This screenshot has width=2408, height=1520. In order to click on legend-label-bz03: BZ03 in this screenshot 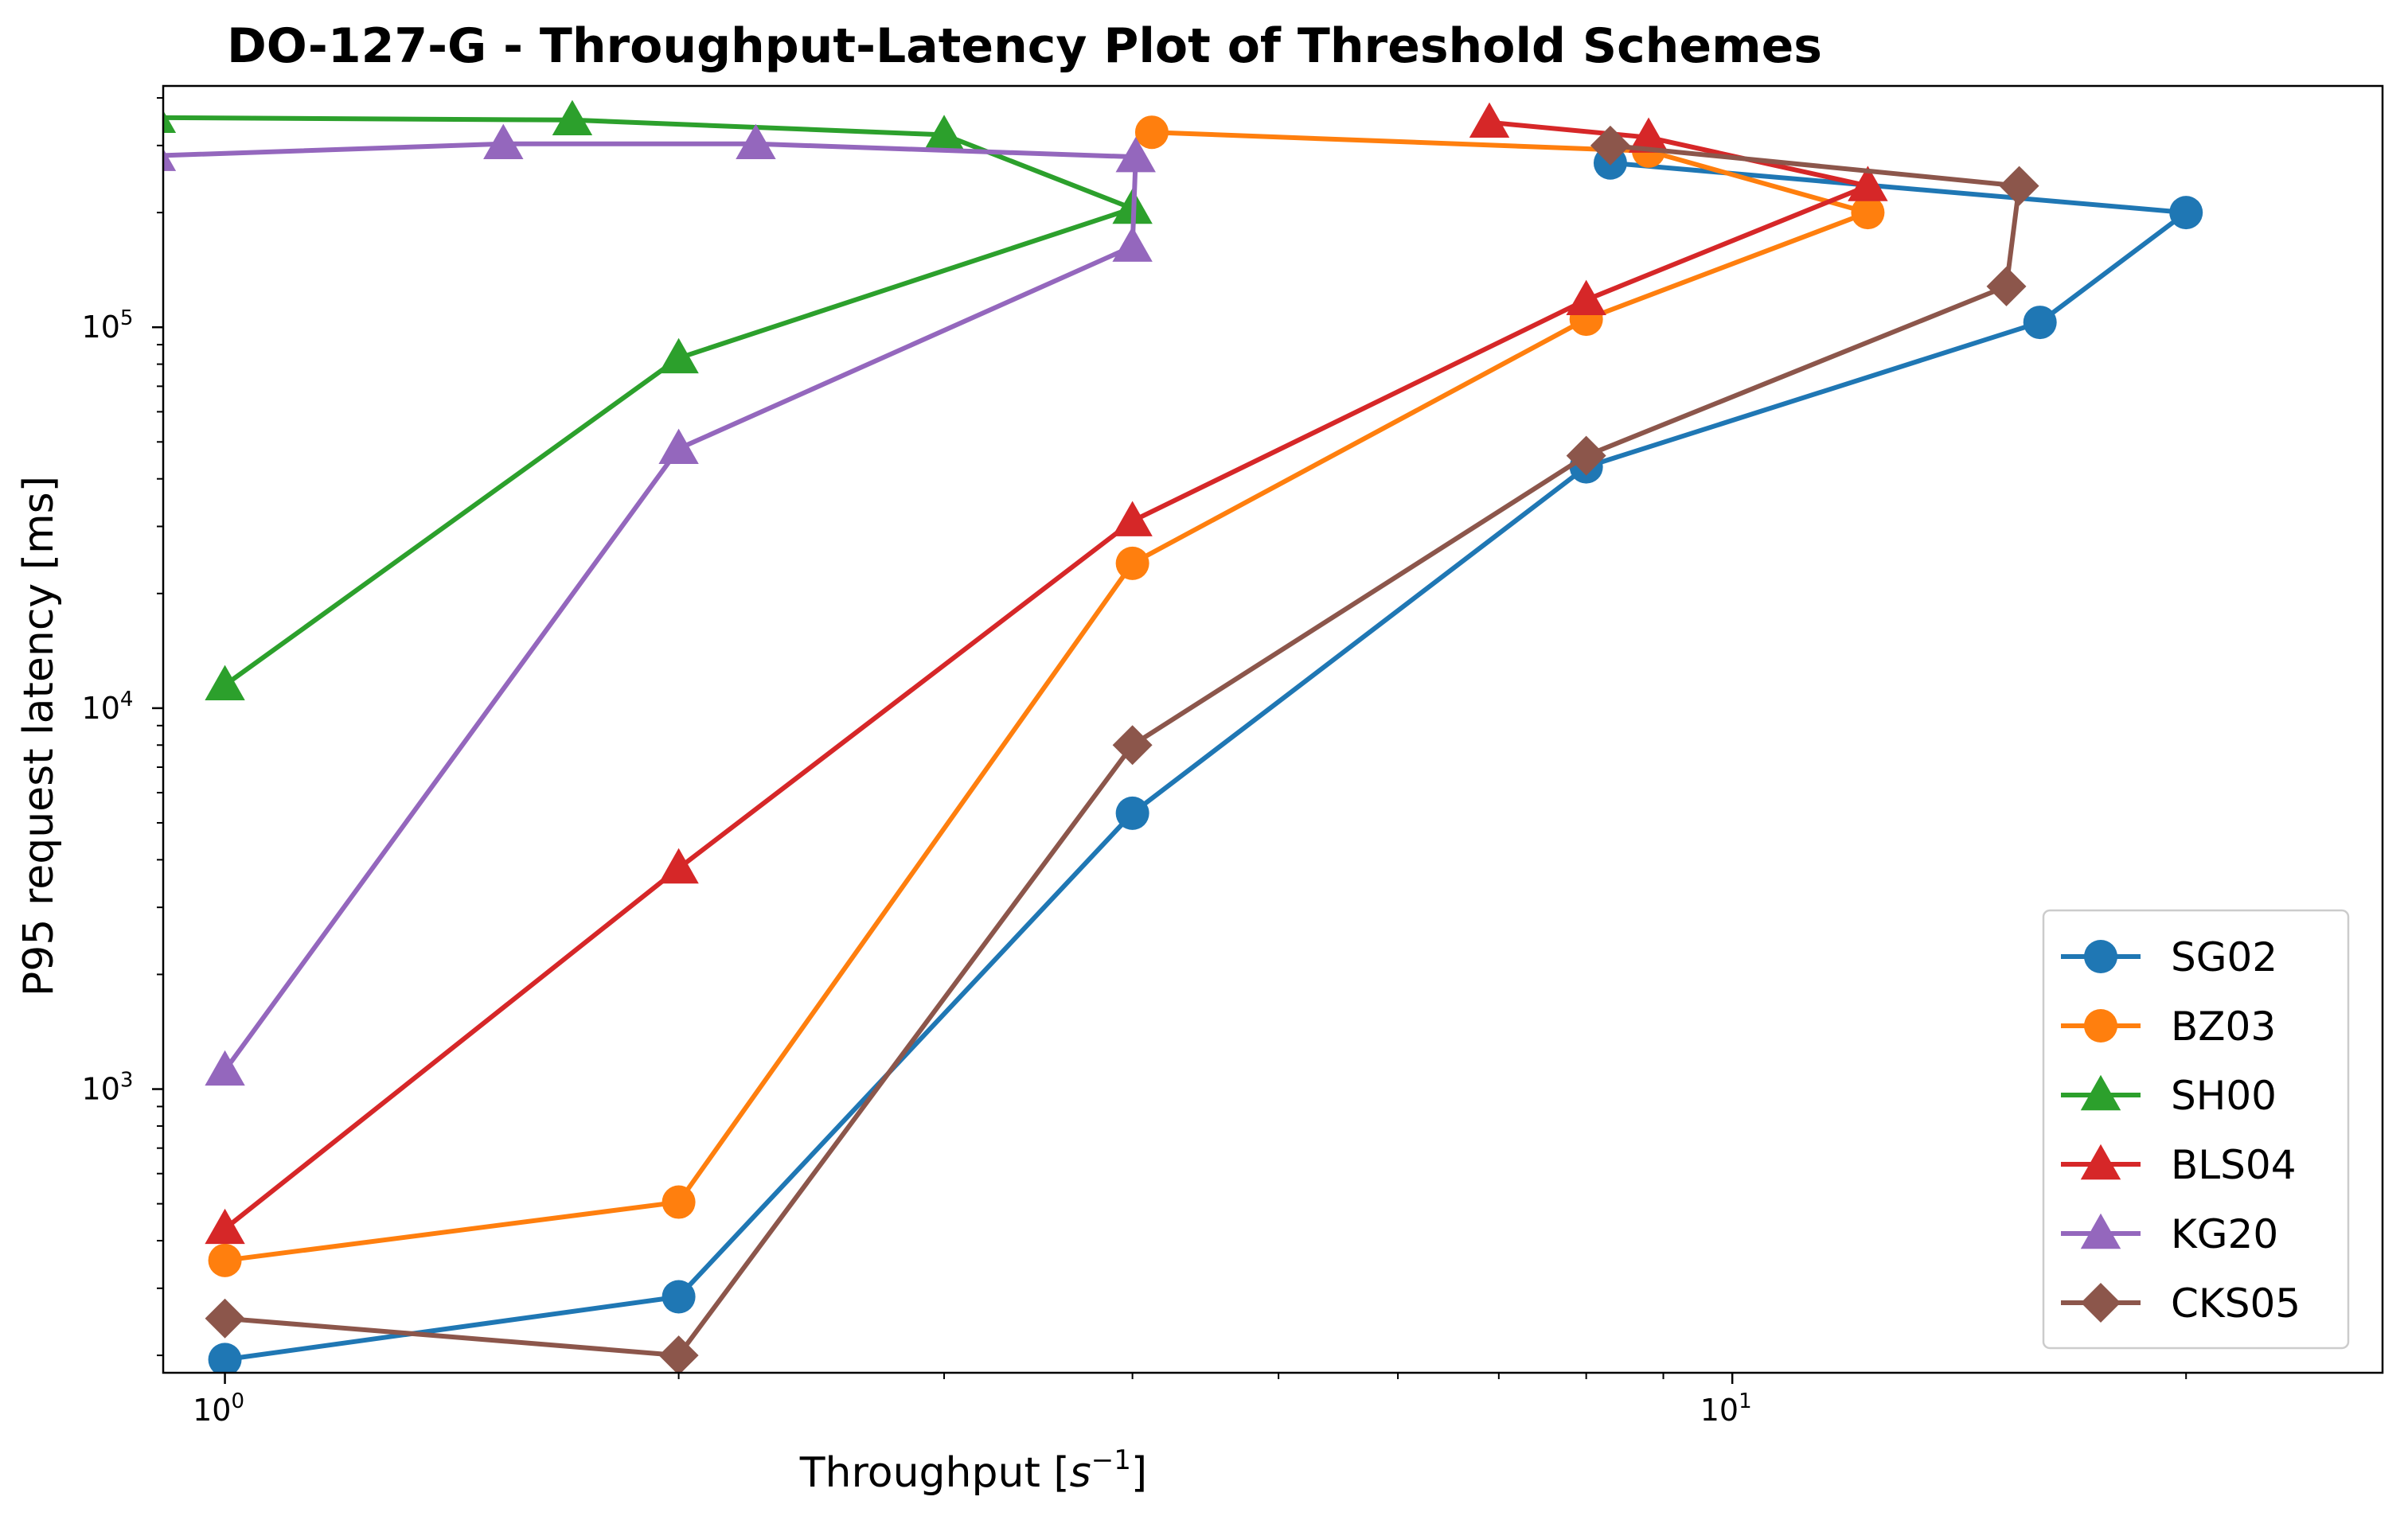, I will do `click(2223, 1027)`.